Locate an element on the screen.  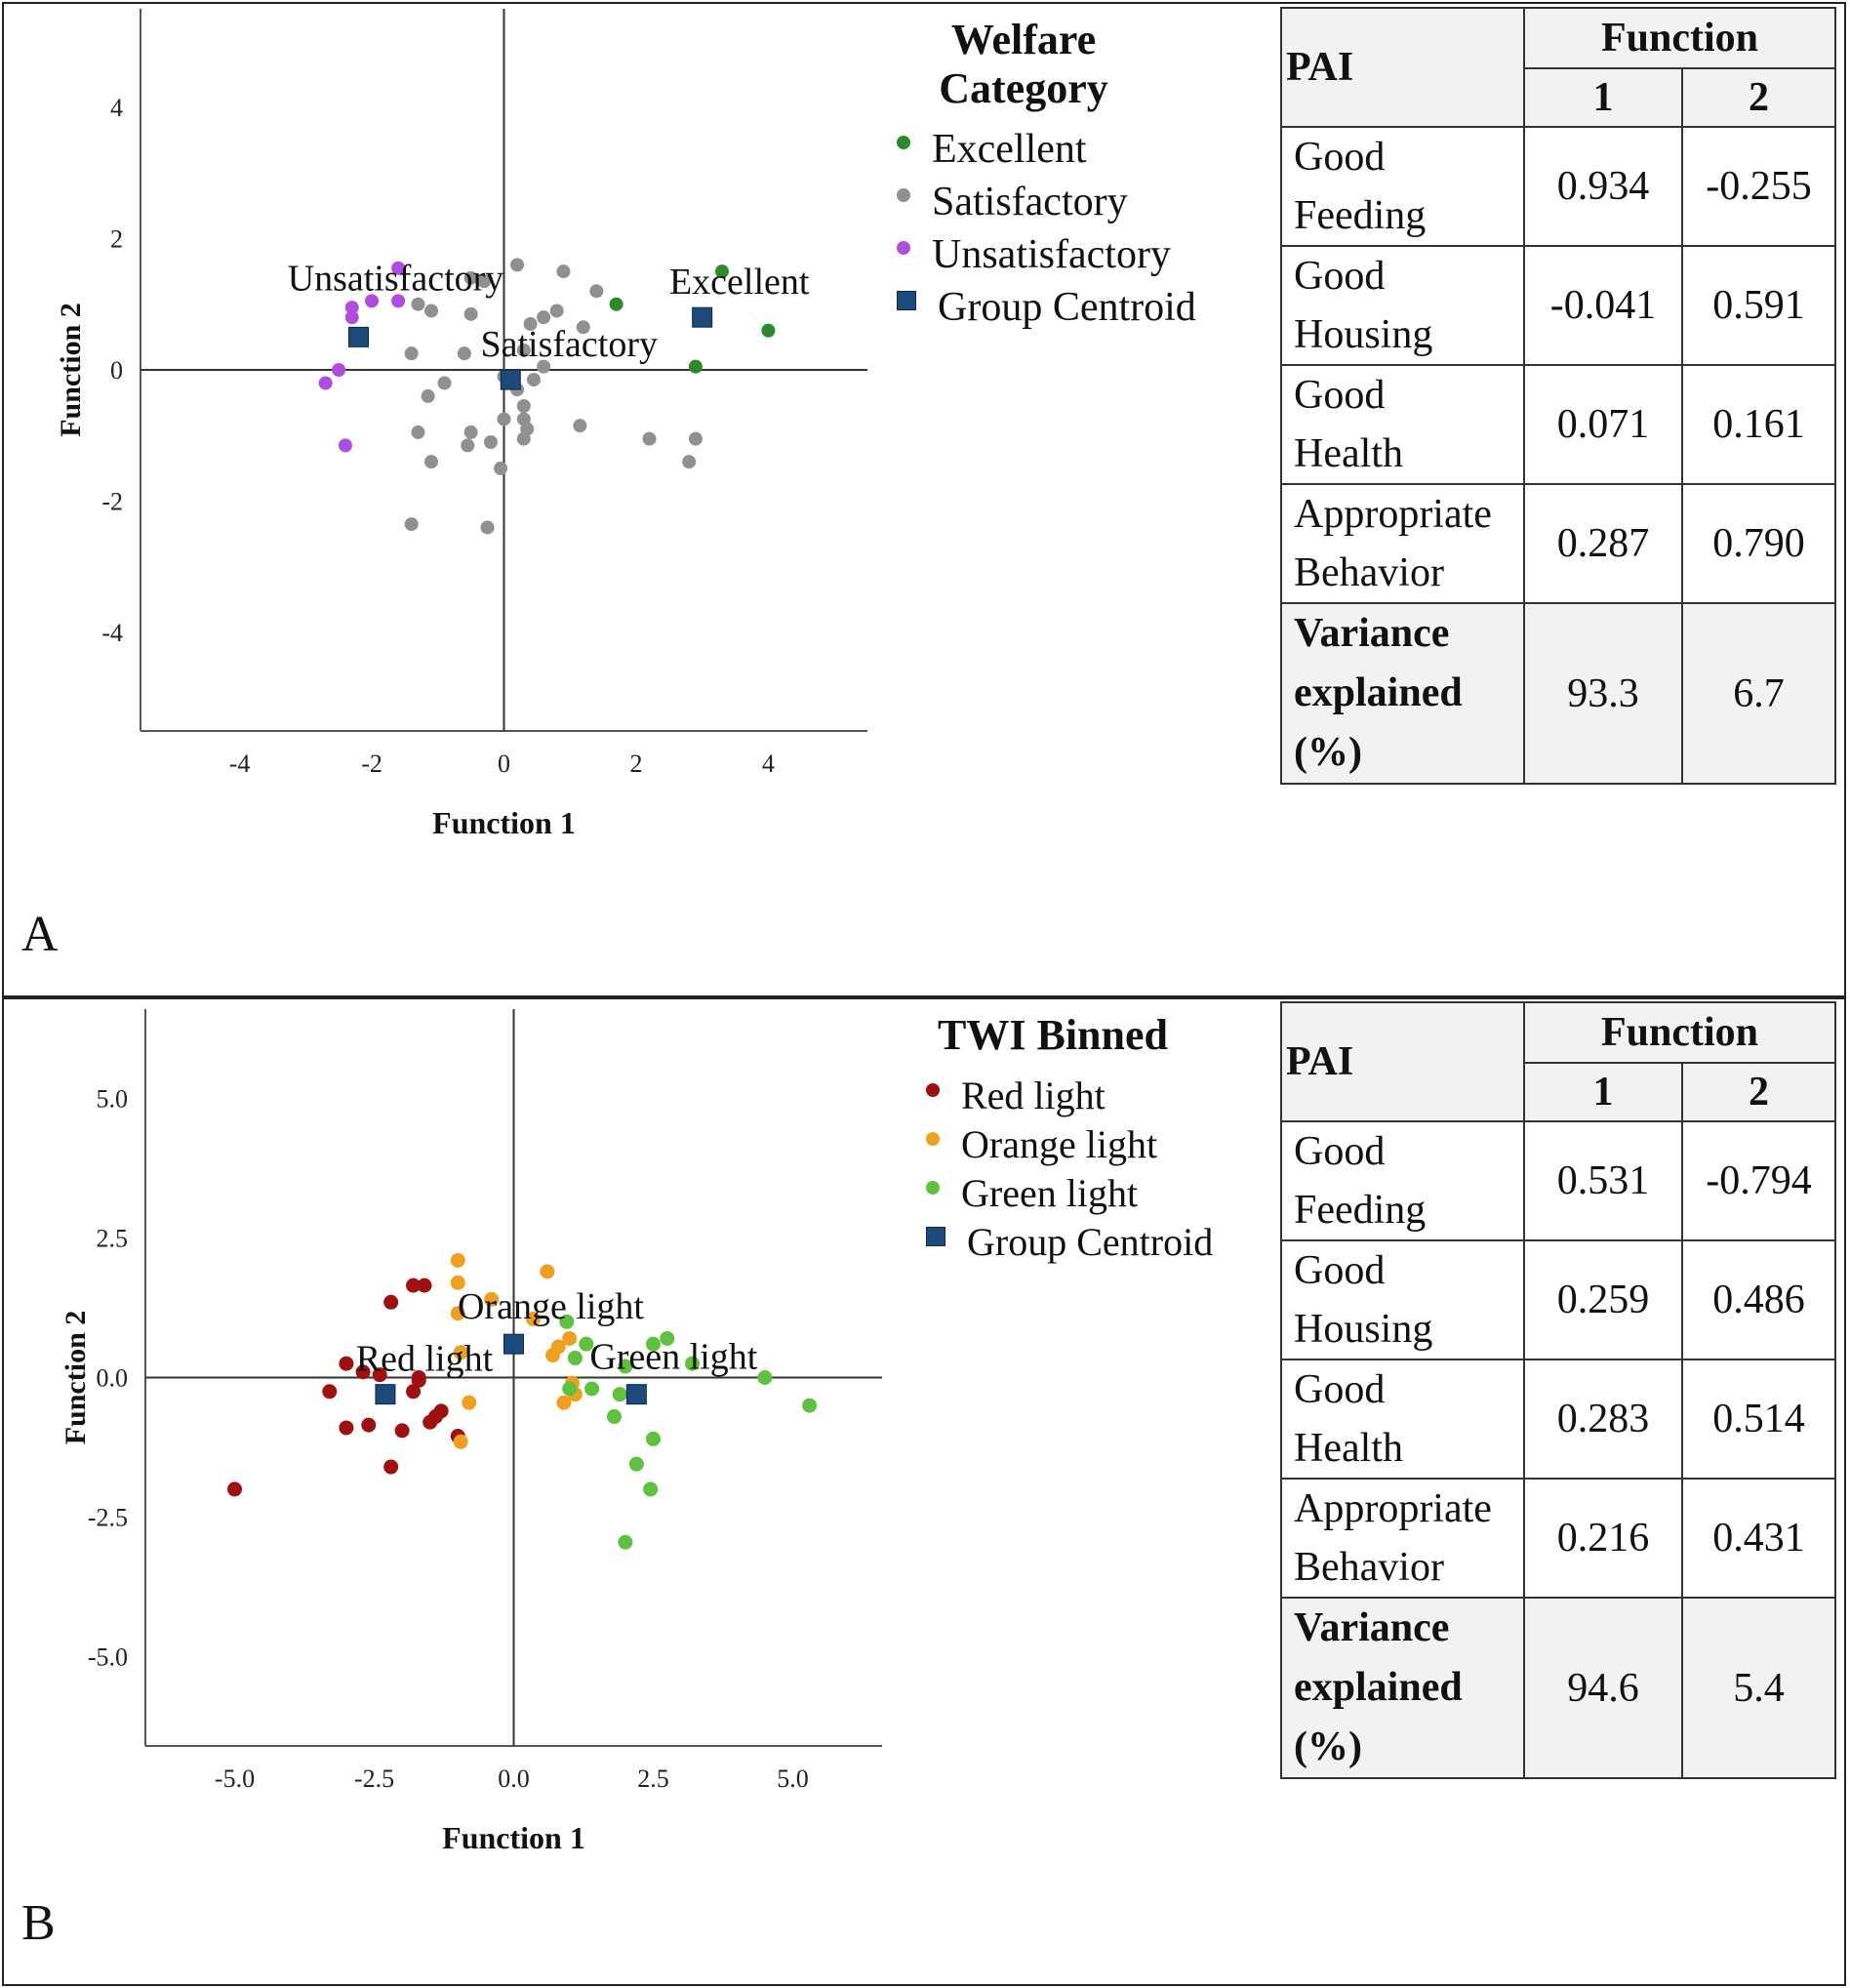
variance-f1: 94.6 is located at coordinates (1603, 1688).